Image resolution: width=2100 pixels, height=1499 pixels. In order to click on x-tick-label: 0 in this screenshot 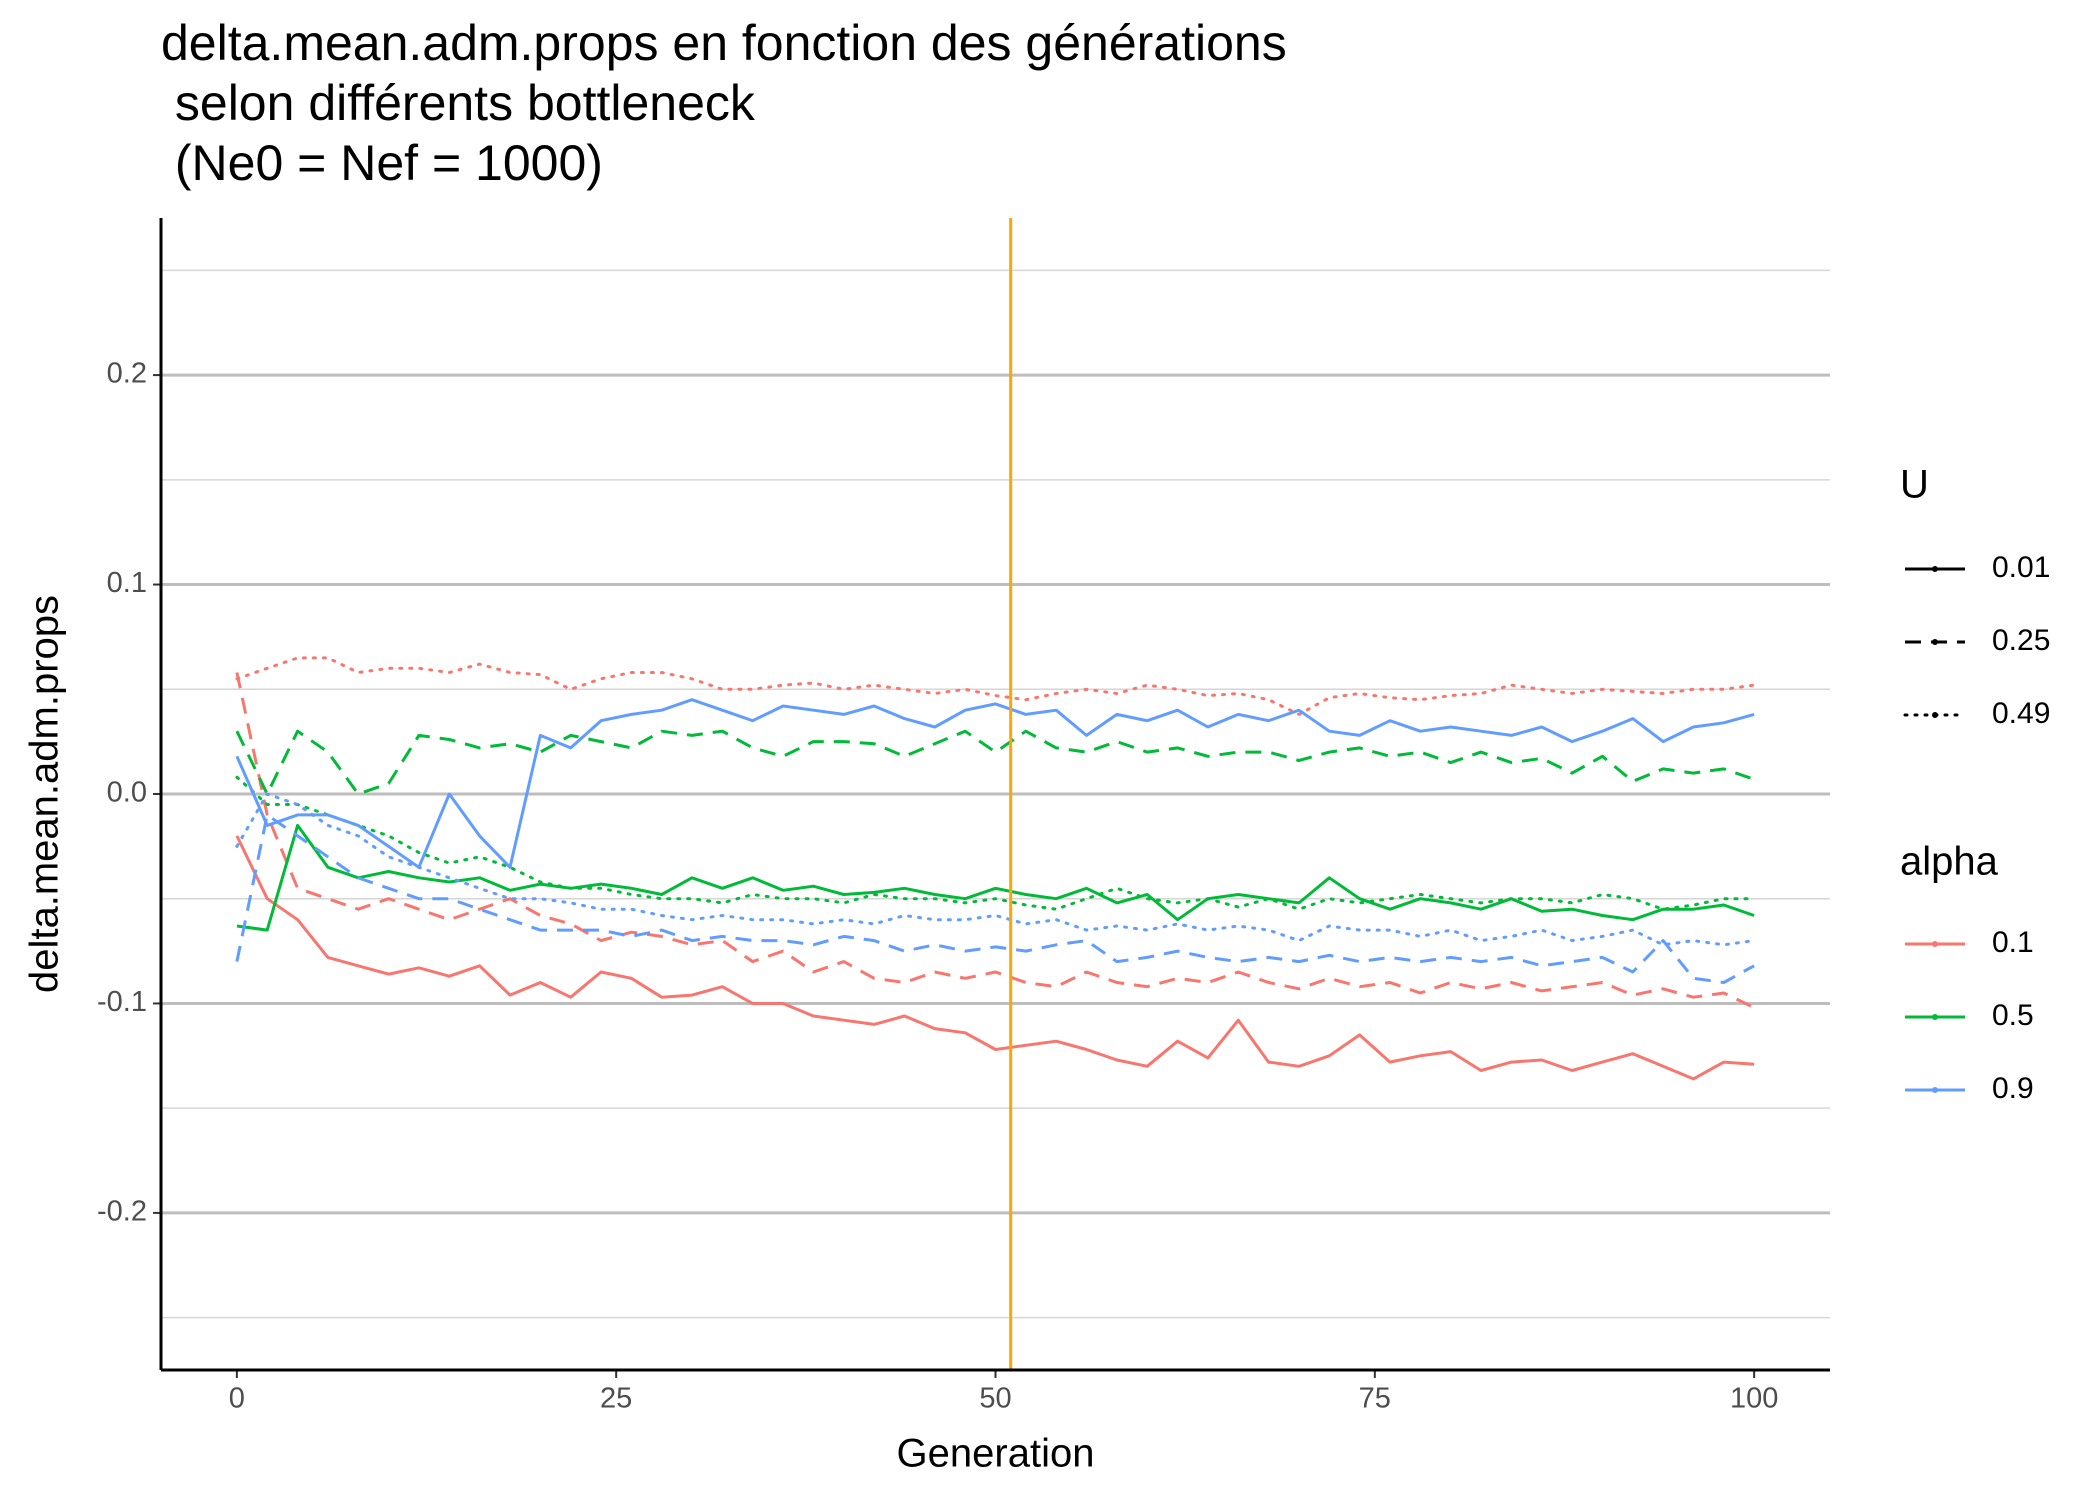, I will do `click(237, 1399)`.